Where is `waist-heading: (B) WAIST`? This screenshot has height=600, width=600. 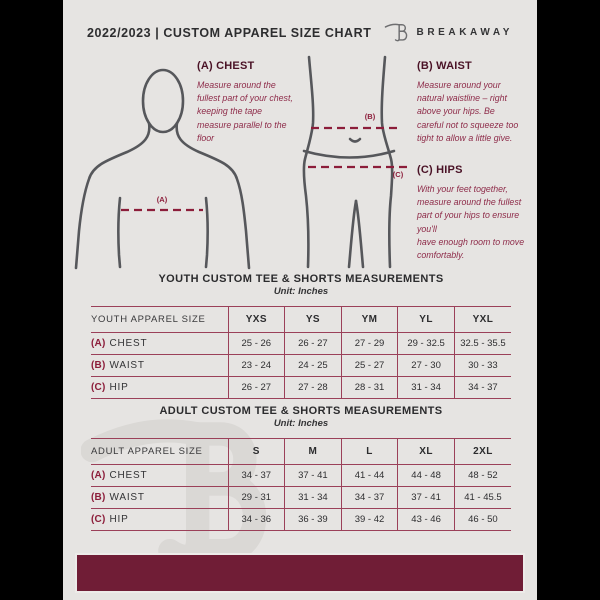 waist-heading: (B) WAIST is located at coordinates (444, 66).